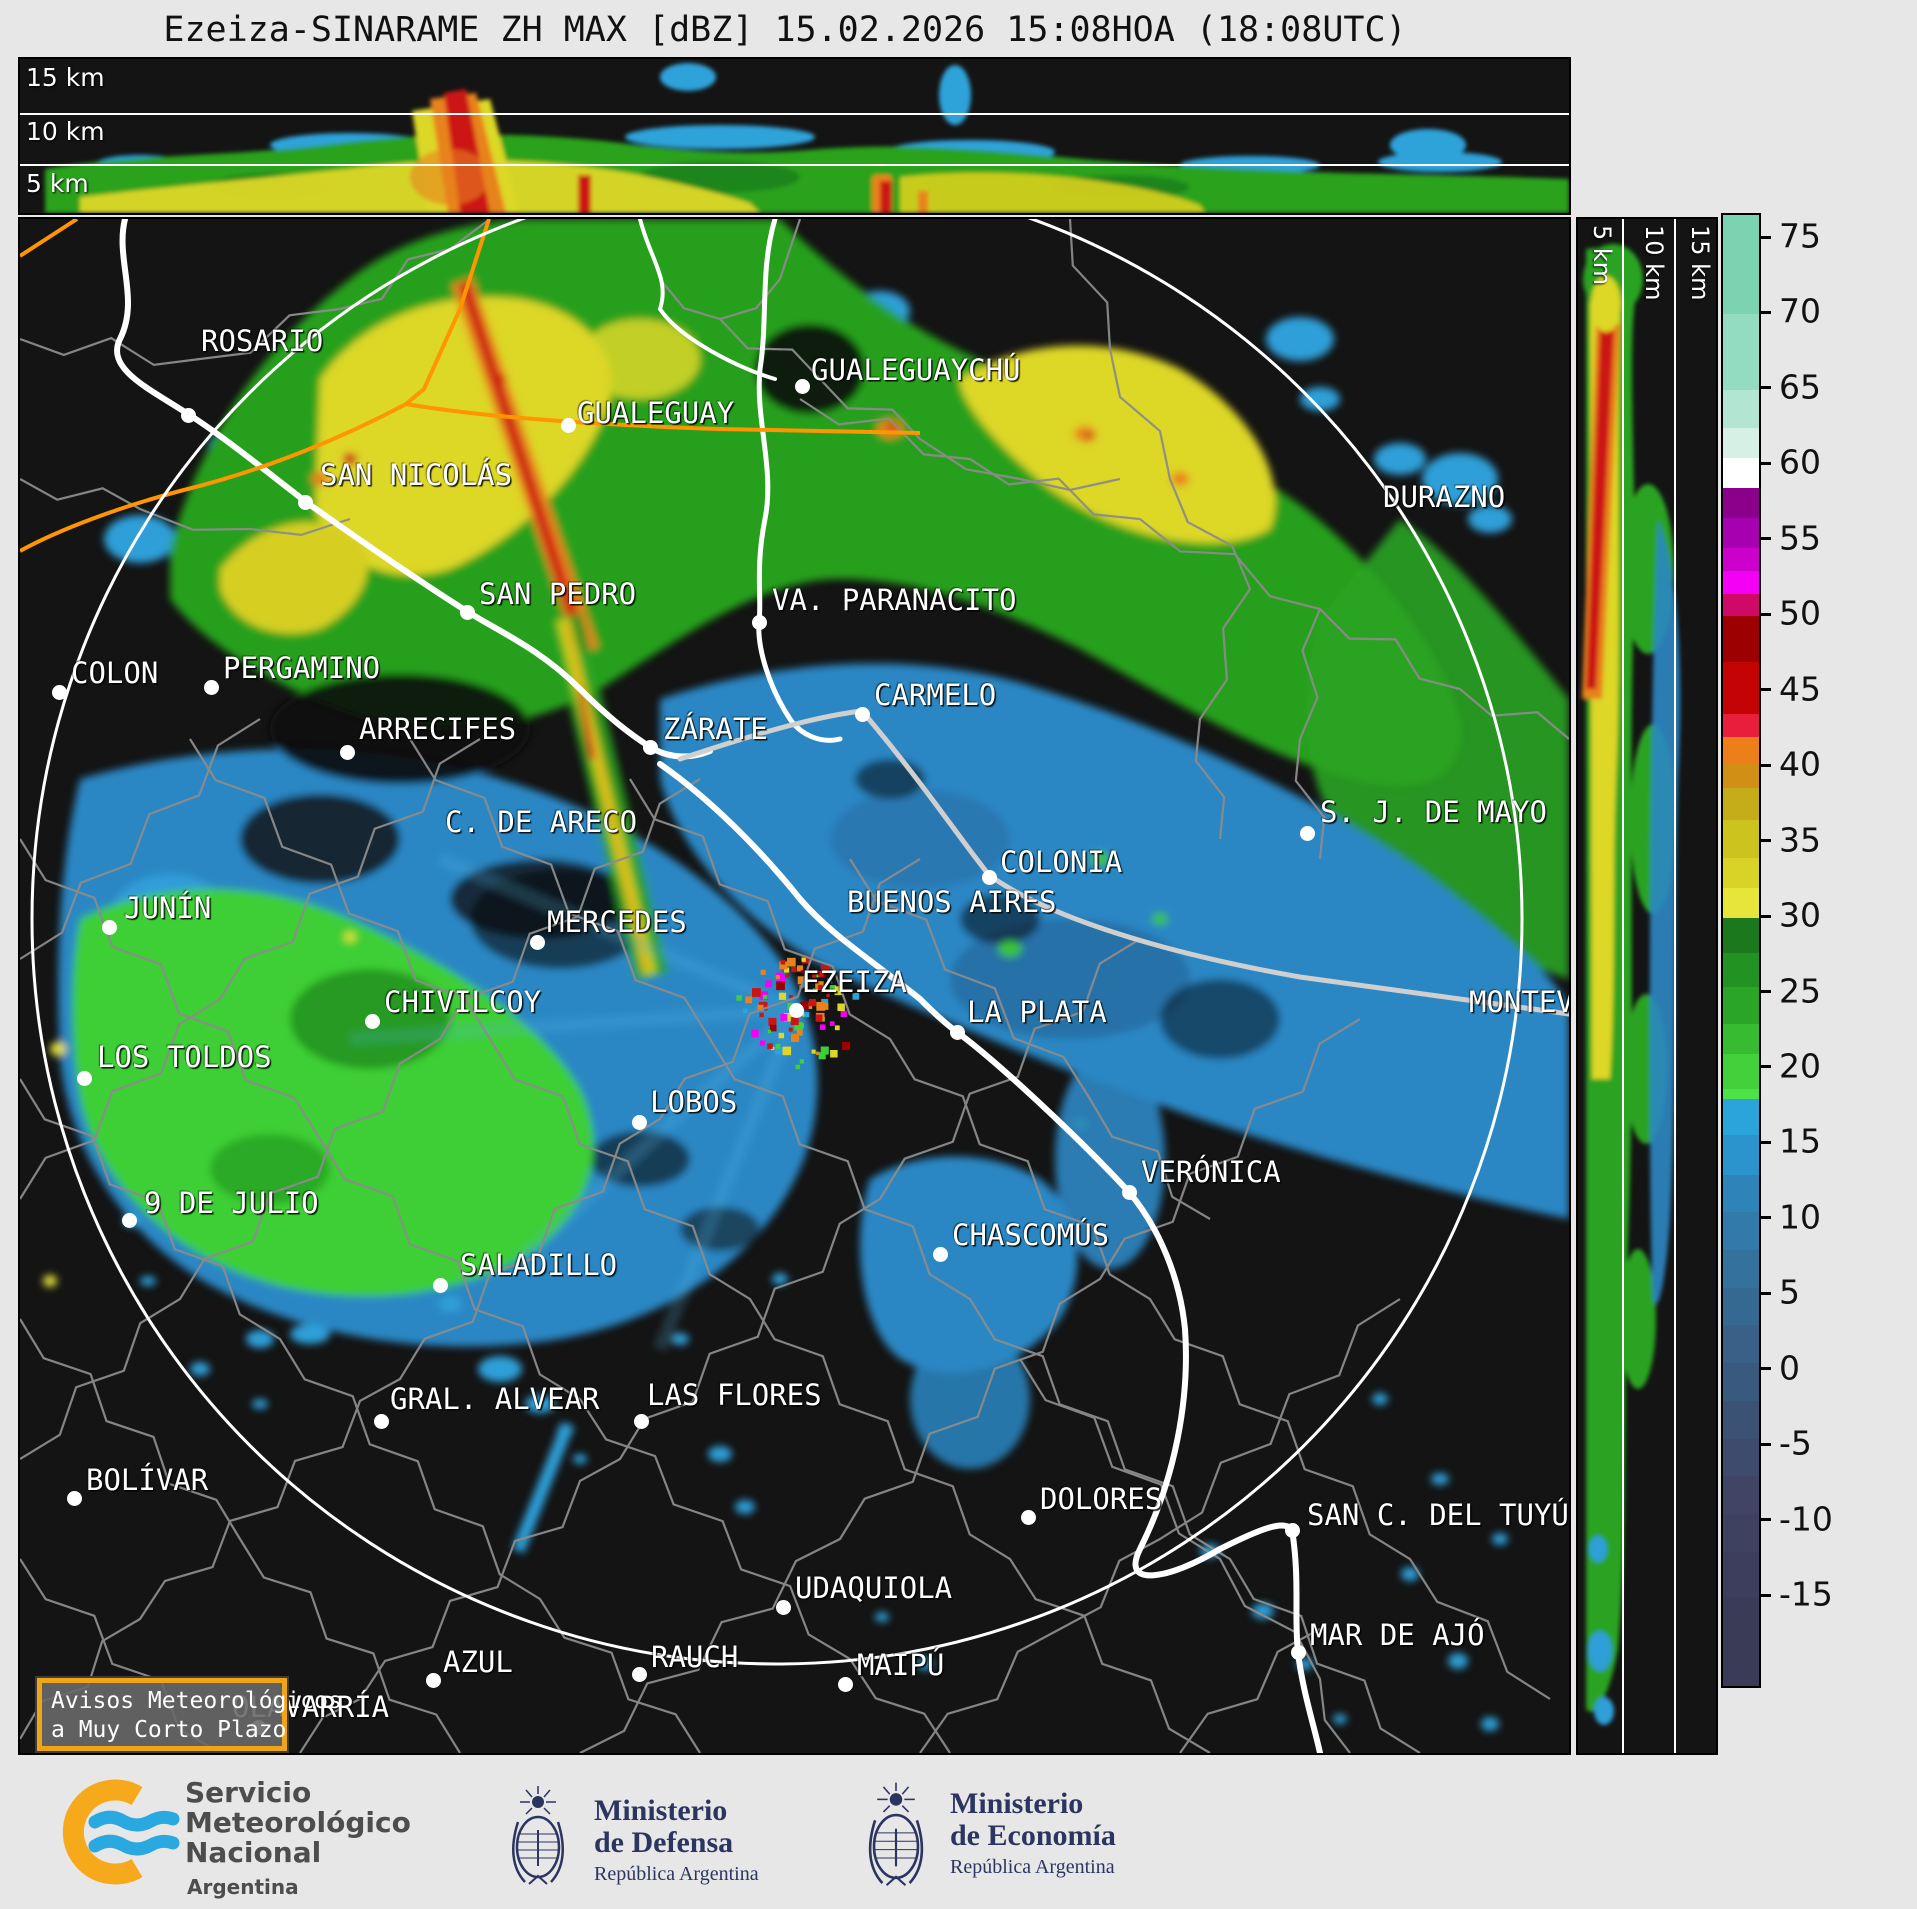 The width and height of the screenshot is (1917, 1909). What do you see at coordinates (438, 729) in the screenshot?
I see `city-label: ARRECIFES` at bounding box center [438, 729].